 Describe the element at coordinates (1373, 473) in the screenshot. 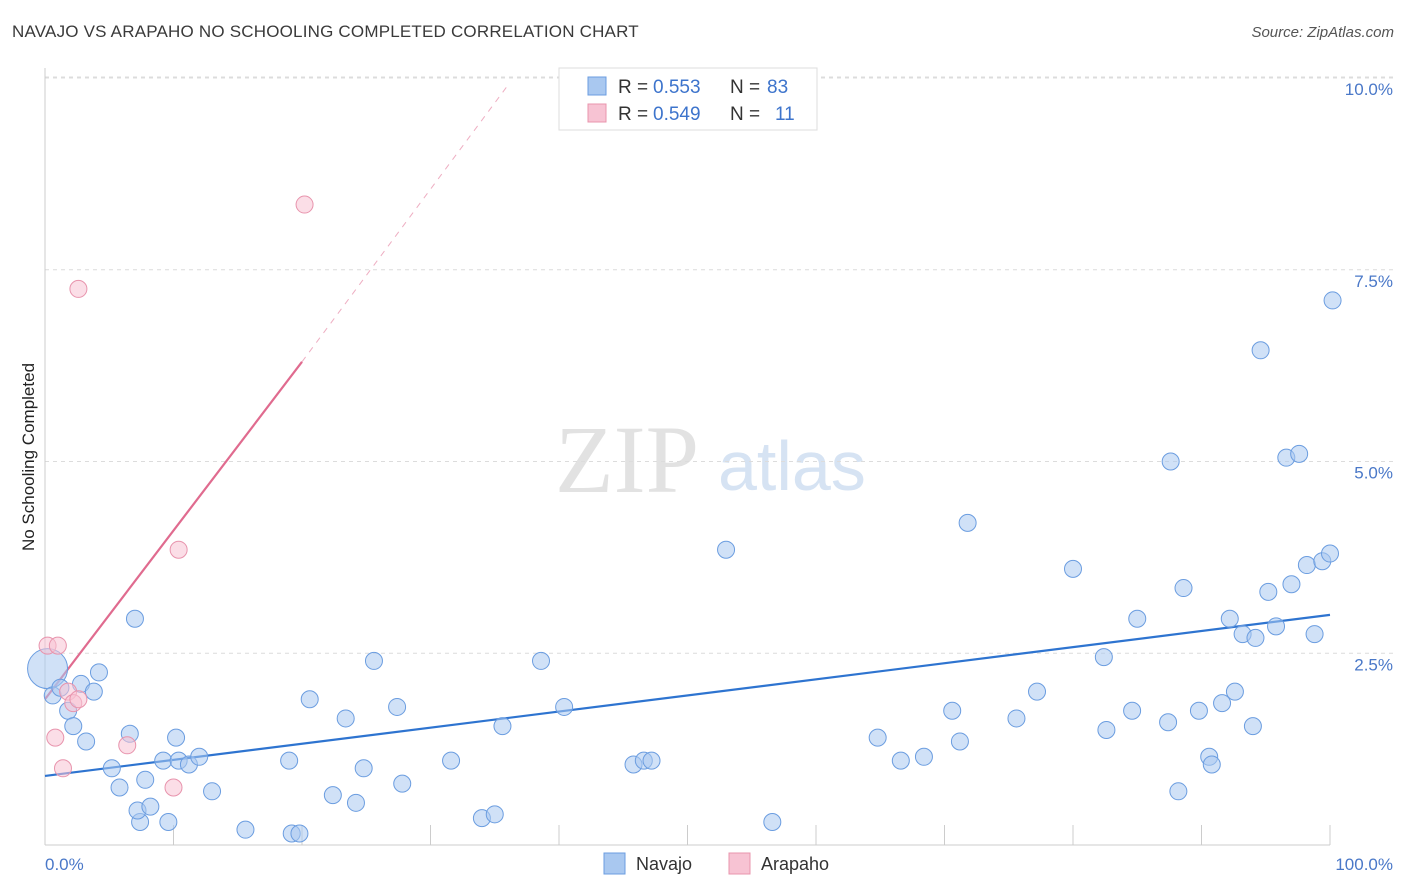

I see `y-tick-label: 5.0%` at that location.